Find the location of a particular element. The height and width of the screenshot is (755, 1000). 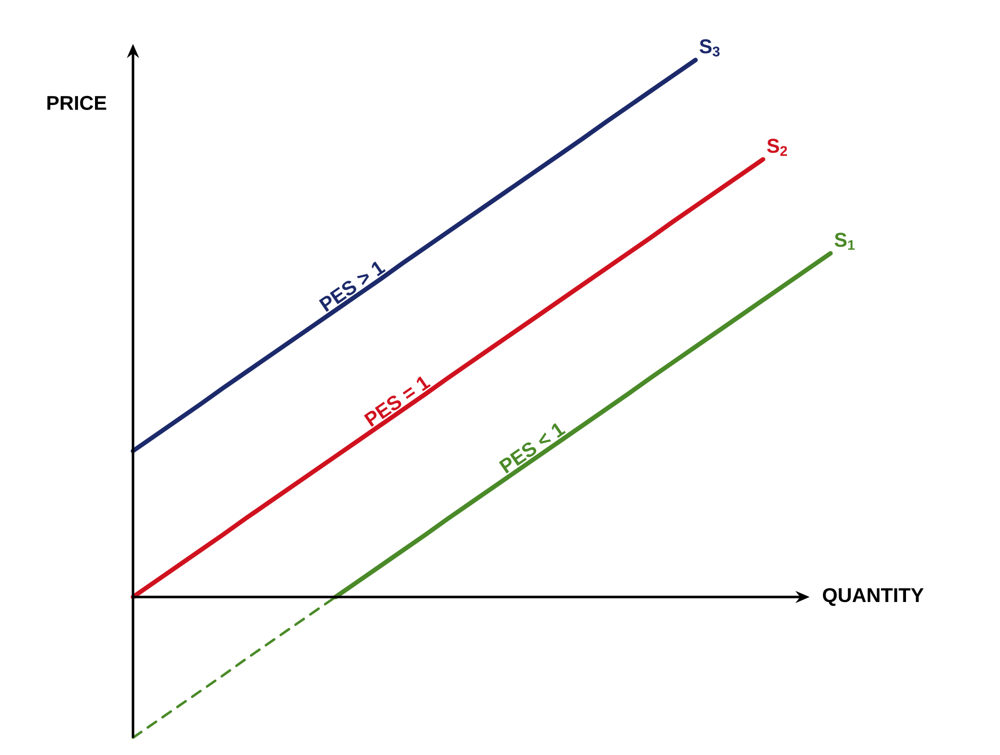

x-axis-title: QUANTITY is located at coordinates (873, 597).